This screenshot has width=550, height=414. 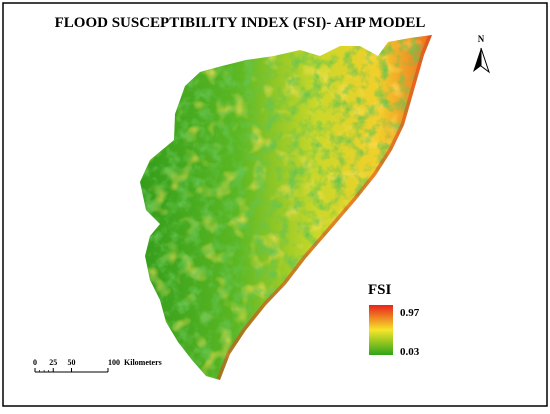 What do you see at coordinates (143, 362) in the screenshot?
I see `scale-unit: Kilometers` at bounding box center [143, 362].